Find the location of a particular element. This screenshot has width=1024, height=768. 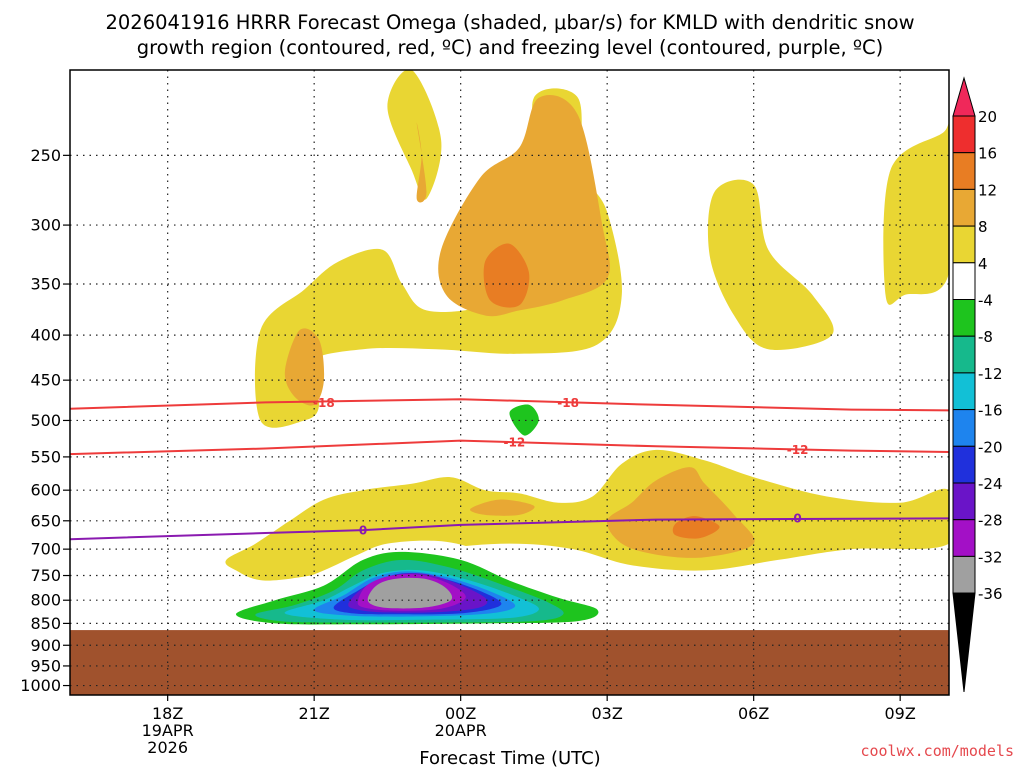

y-tick-label: 400 is located at coordinates (45, 335).